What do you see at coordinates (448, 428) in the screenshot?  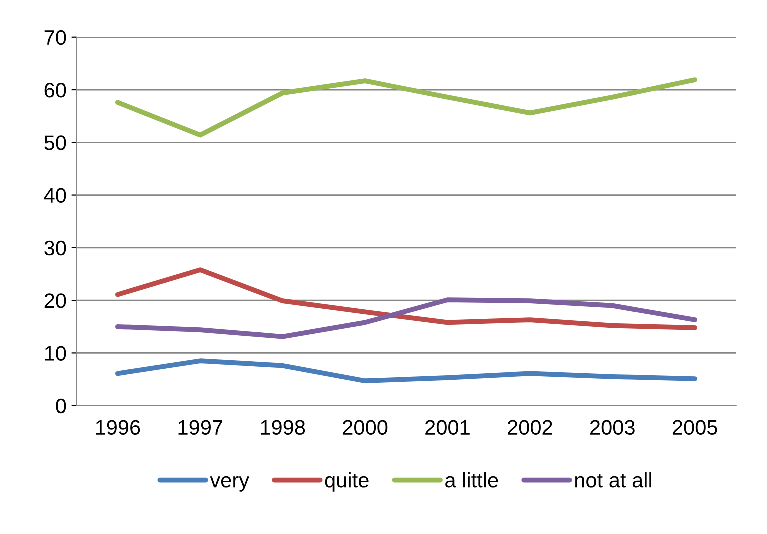 I see `x-tick-label: 2001` at bounding box center [448, 428].